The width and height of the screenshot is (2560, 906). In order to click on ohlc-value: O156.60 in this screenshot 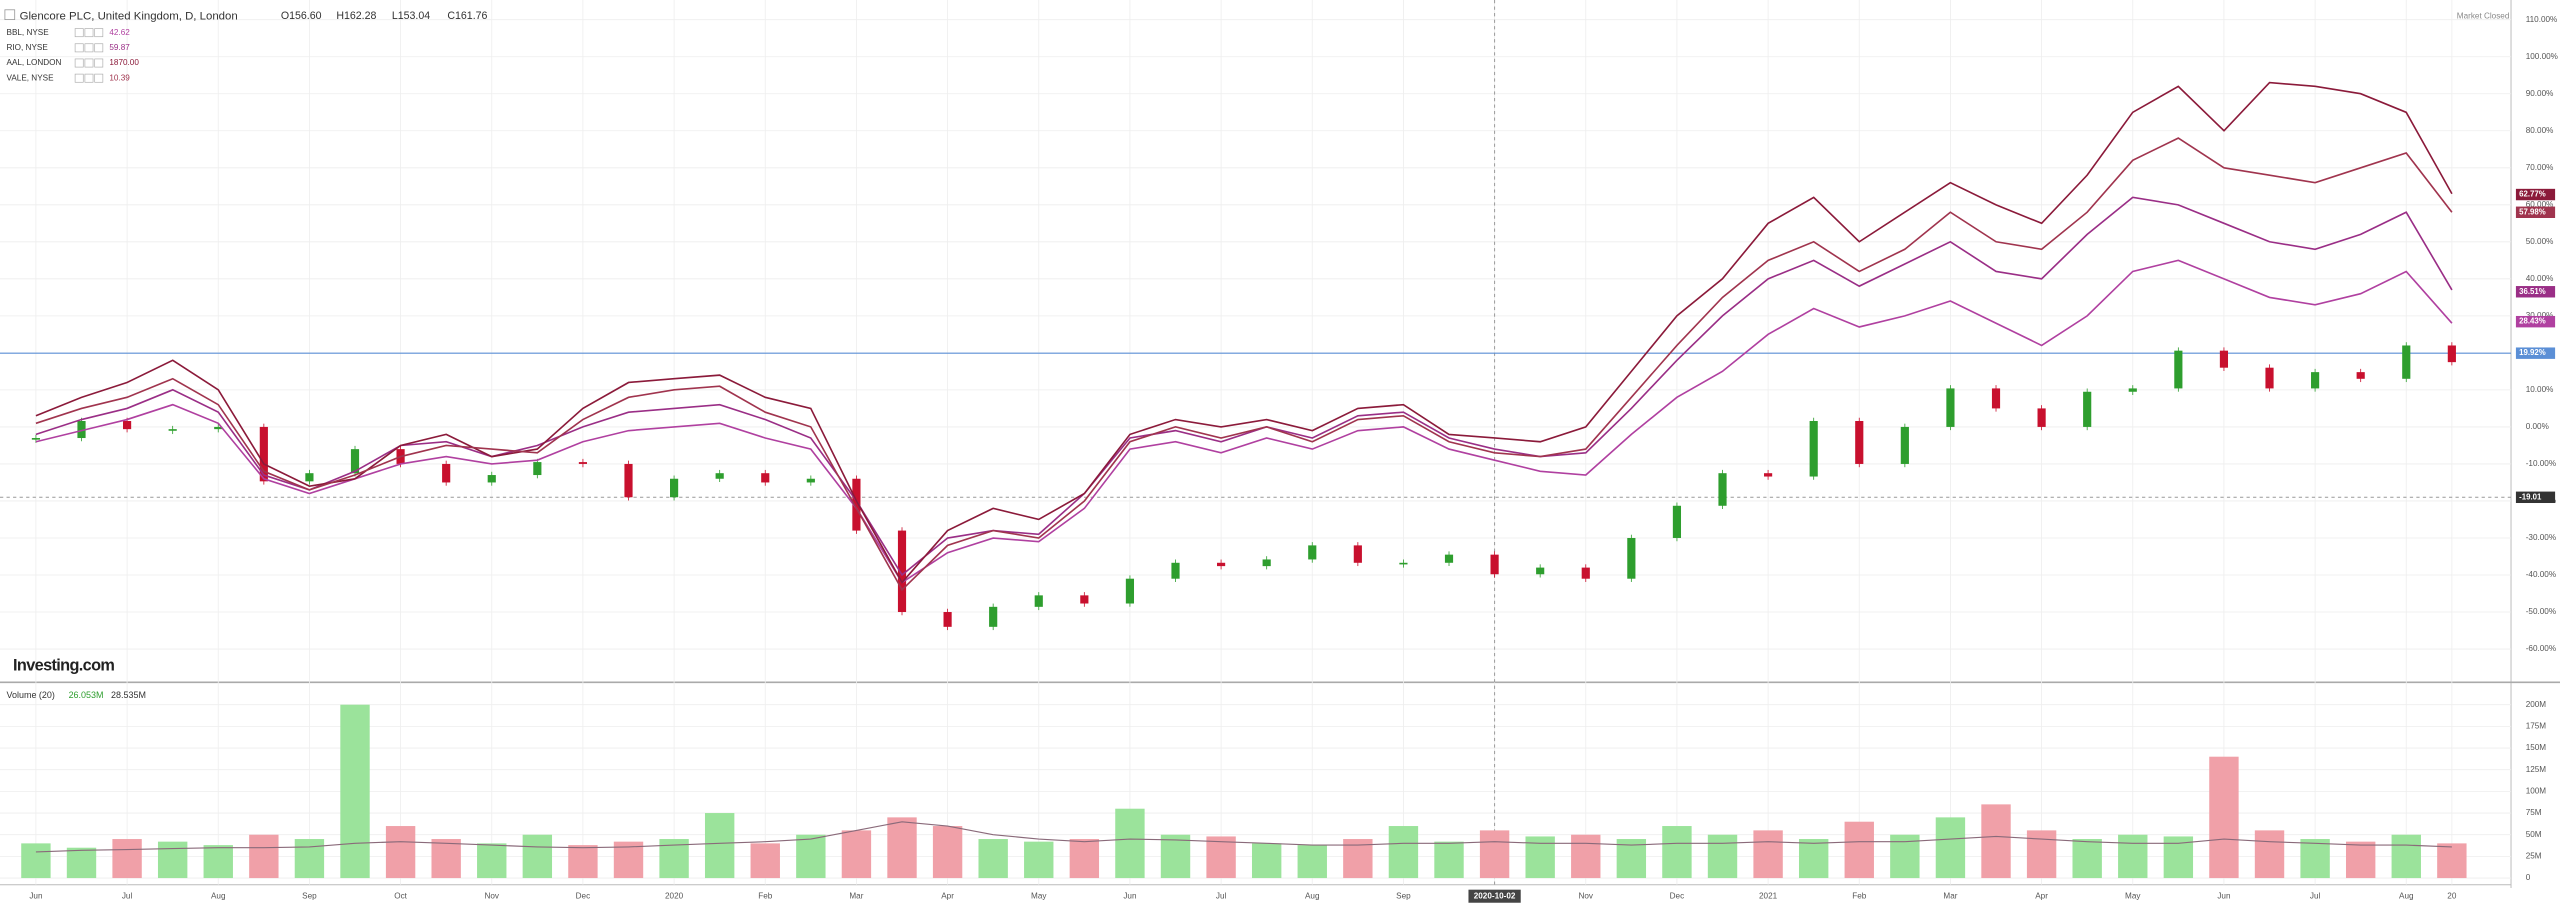, I will do `click(301, 16)`.